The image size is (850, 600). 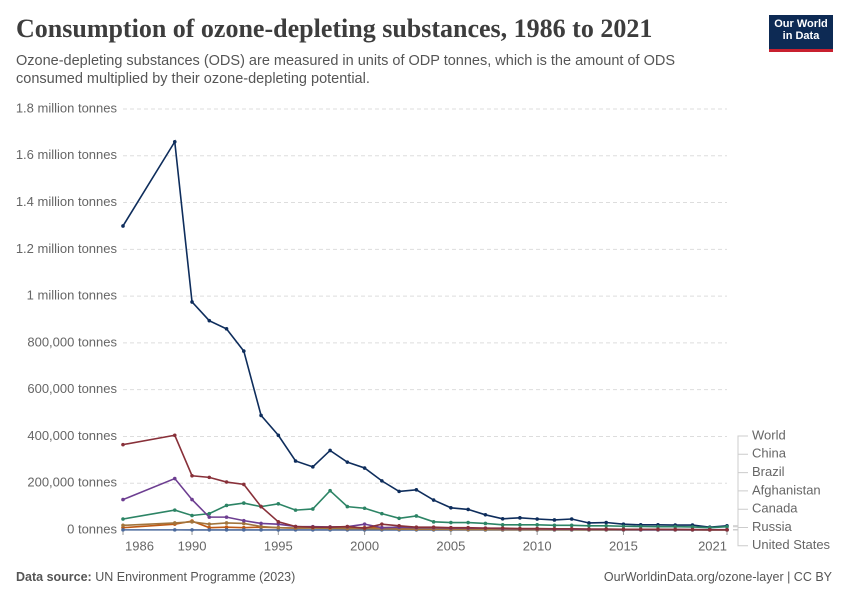 What do you see at coordinates (195, 577) in the screenshot?
I see `source-text: UN Environment Programme (2023)` at bounding box center [195, 577].